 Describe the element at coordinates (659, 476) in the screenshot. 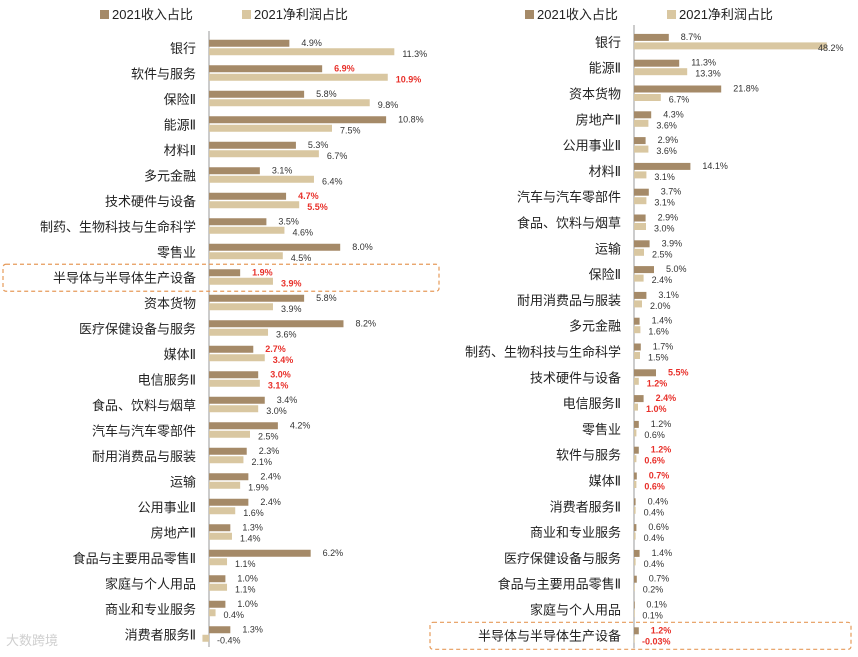

I see `data-label-revenue: 0.7%` at that location.